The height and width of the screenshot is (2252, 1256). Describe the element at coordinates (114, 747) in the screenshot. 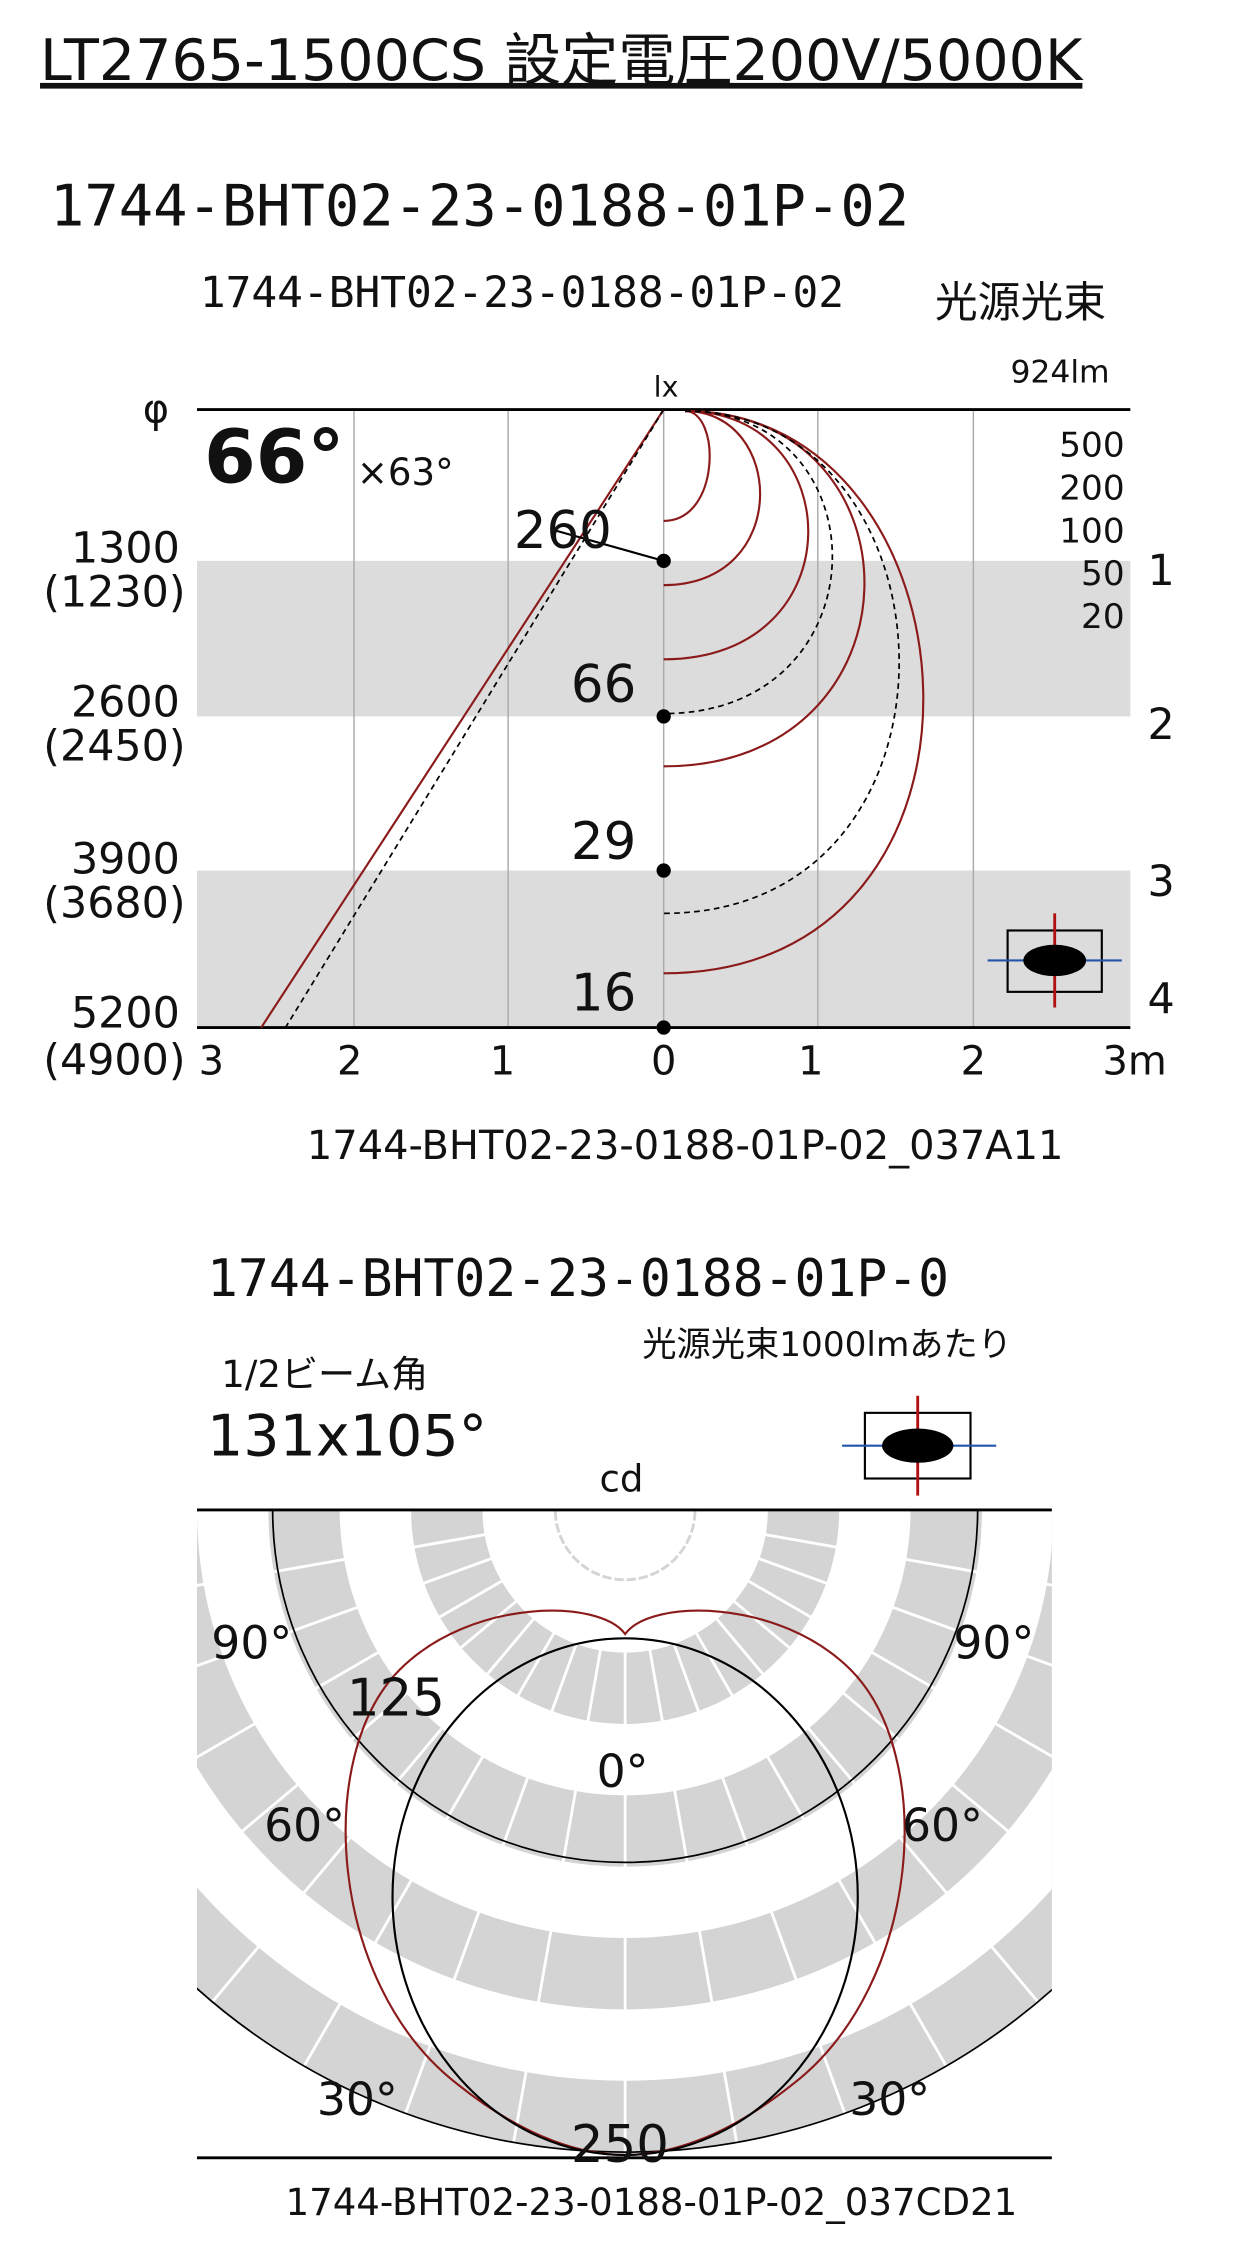

I see `label: (2450)` at that location.